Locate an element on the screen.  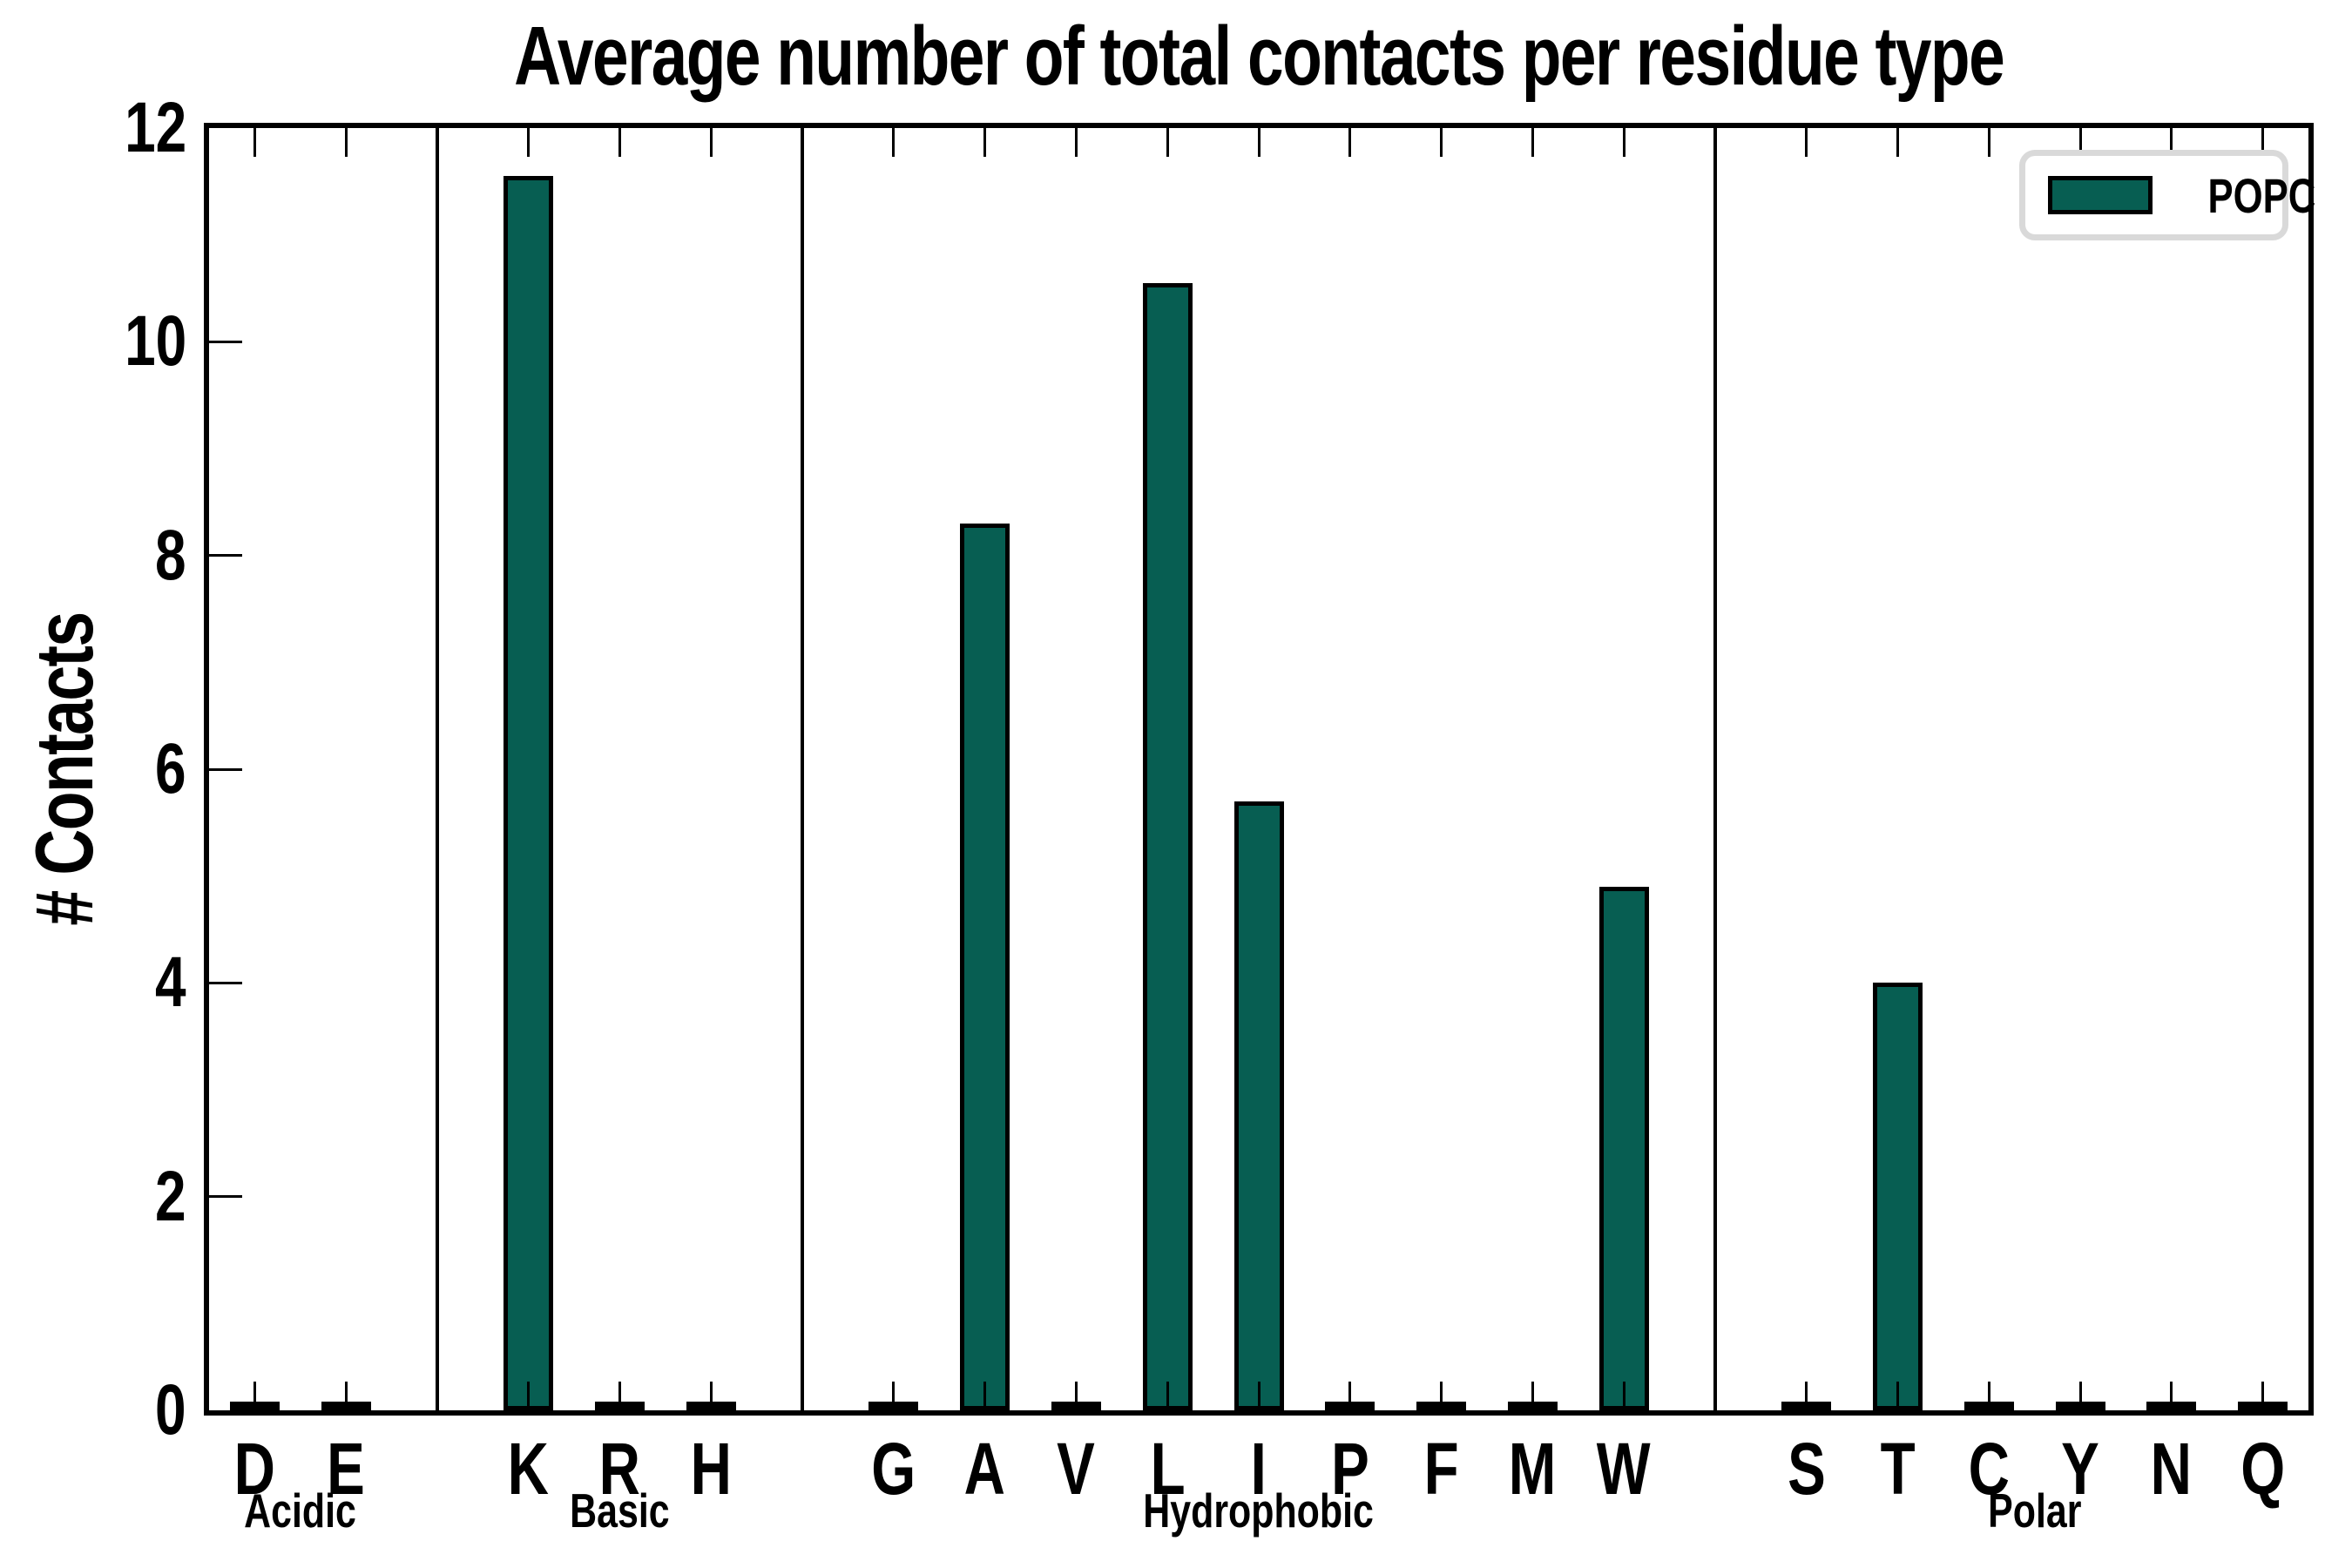
x-tick-top-K is located at coordinates (529, 142).